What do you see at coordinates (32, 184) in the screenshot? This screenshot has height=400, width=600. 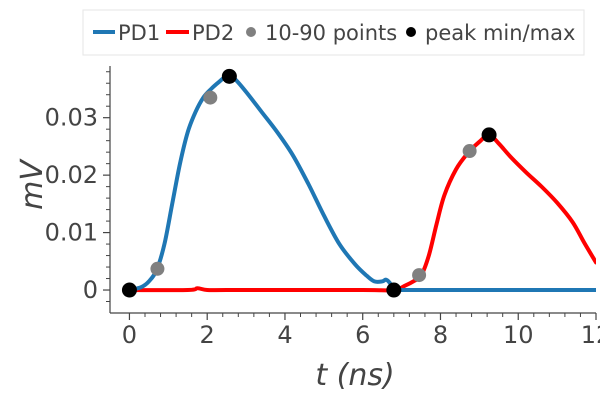 I see `y-axis-title: mV` at bounding box center [32, 184].